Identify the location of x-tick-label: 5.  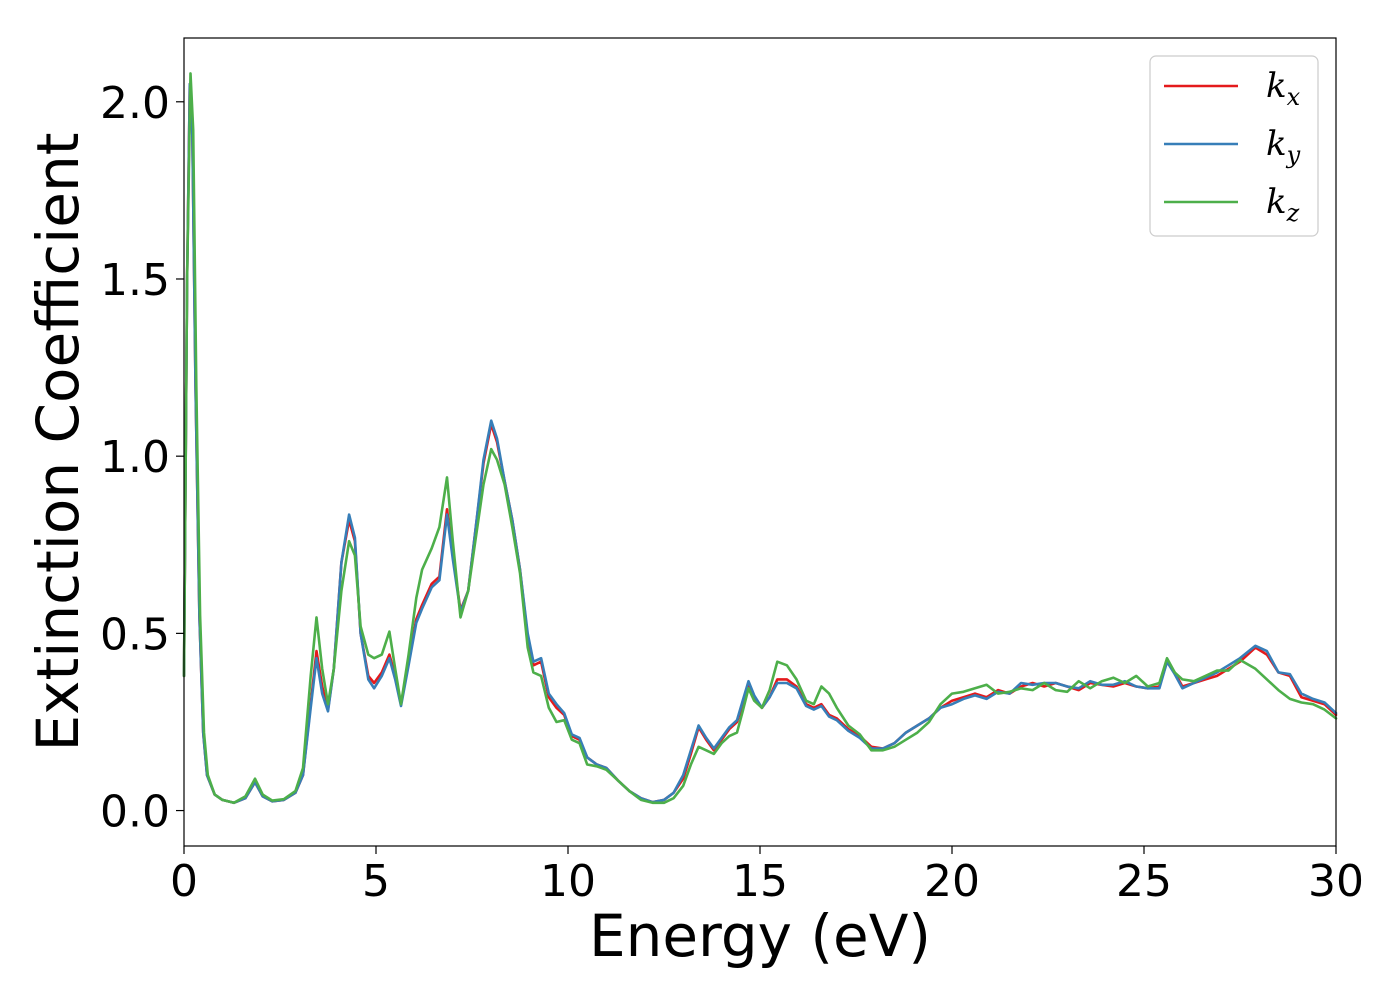
(376, 881).